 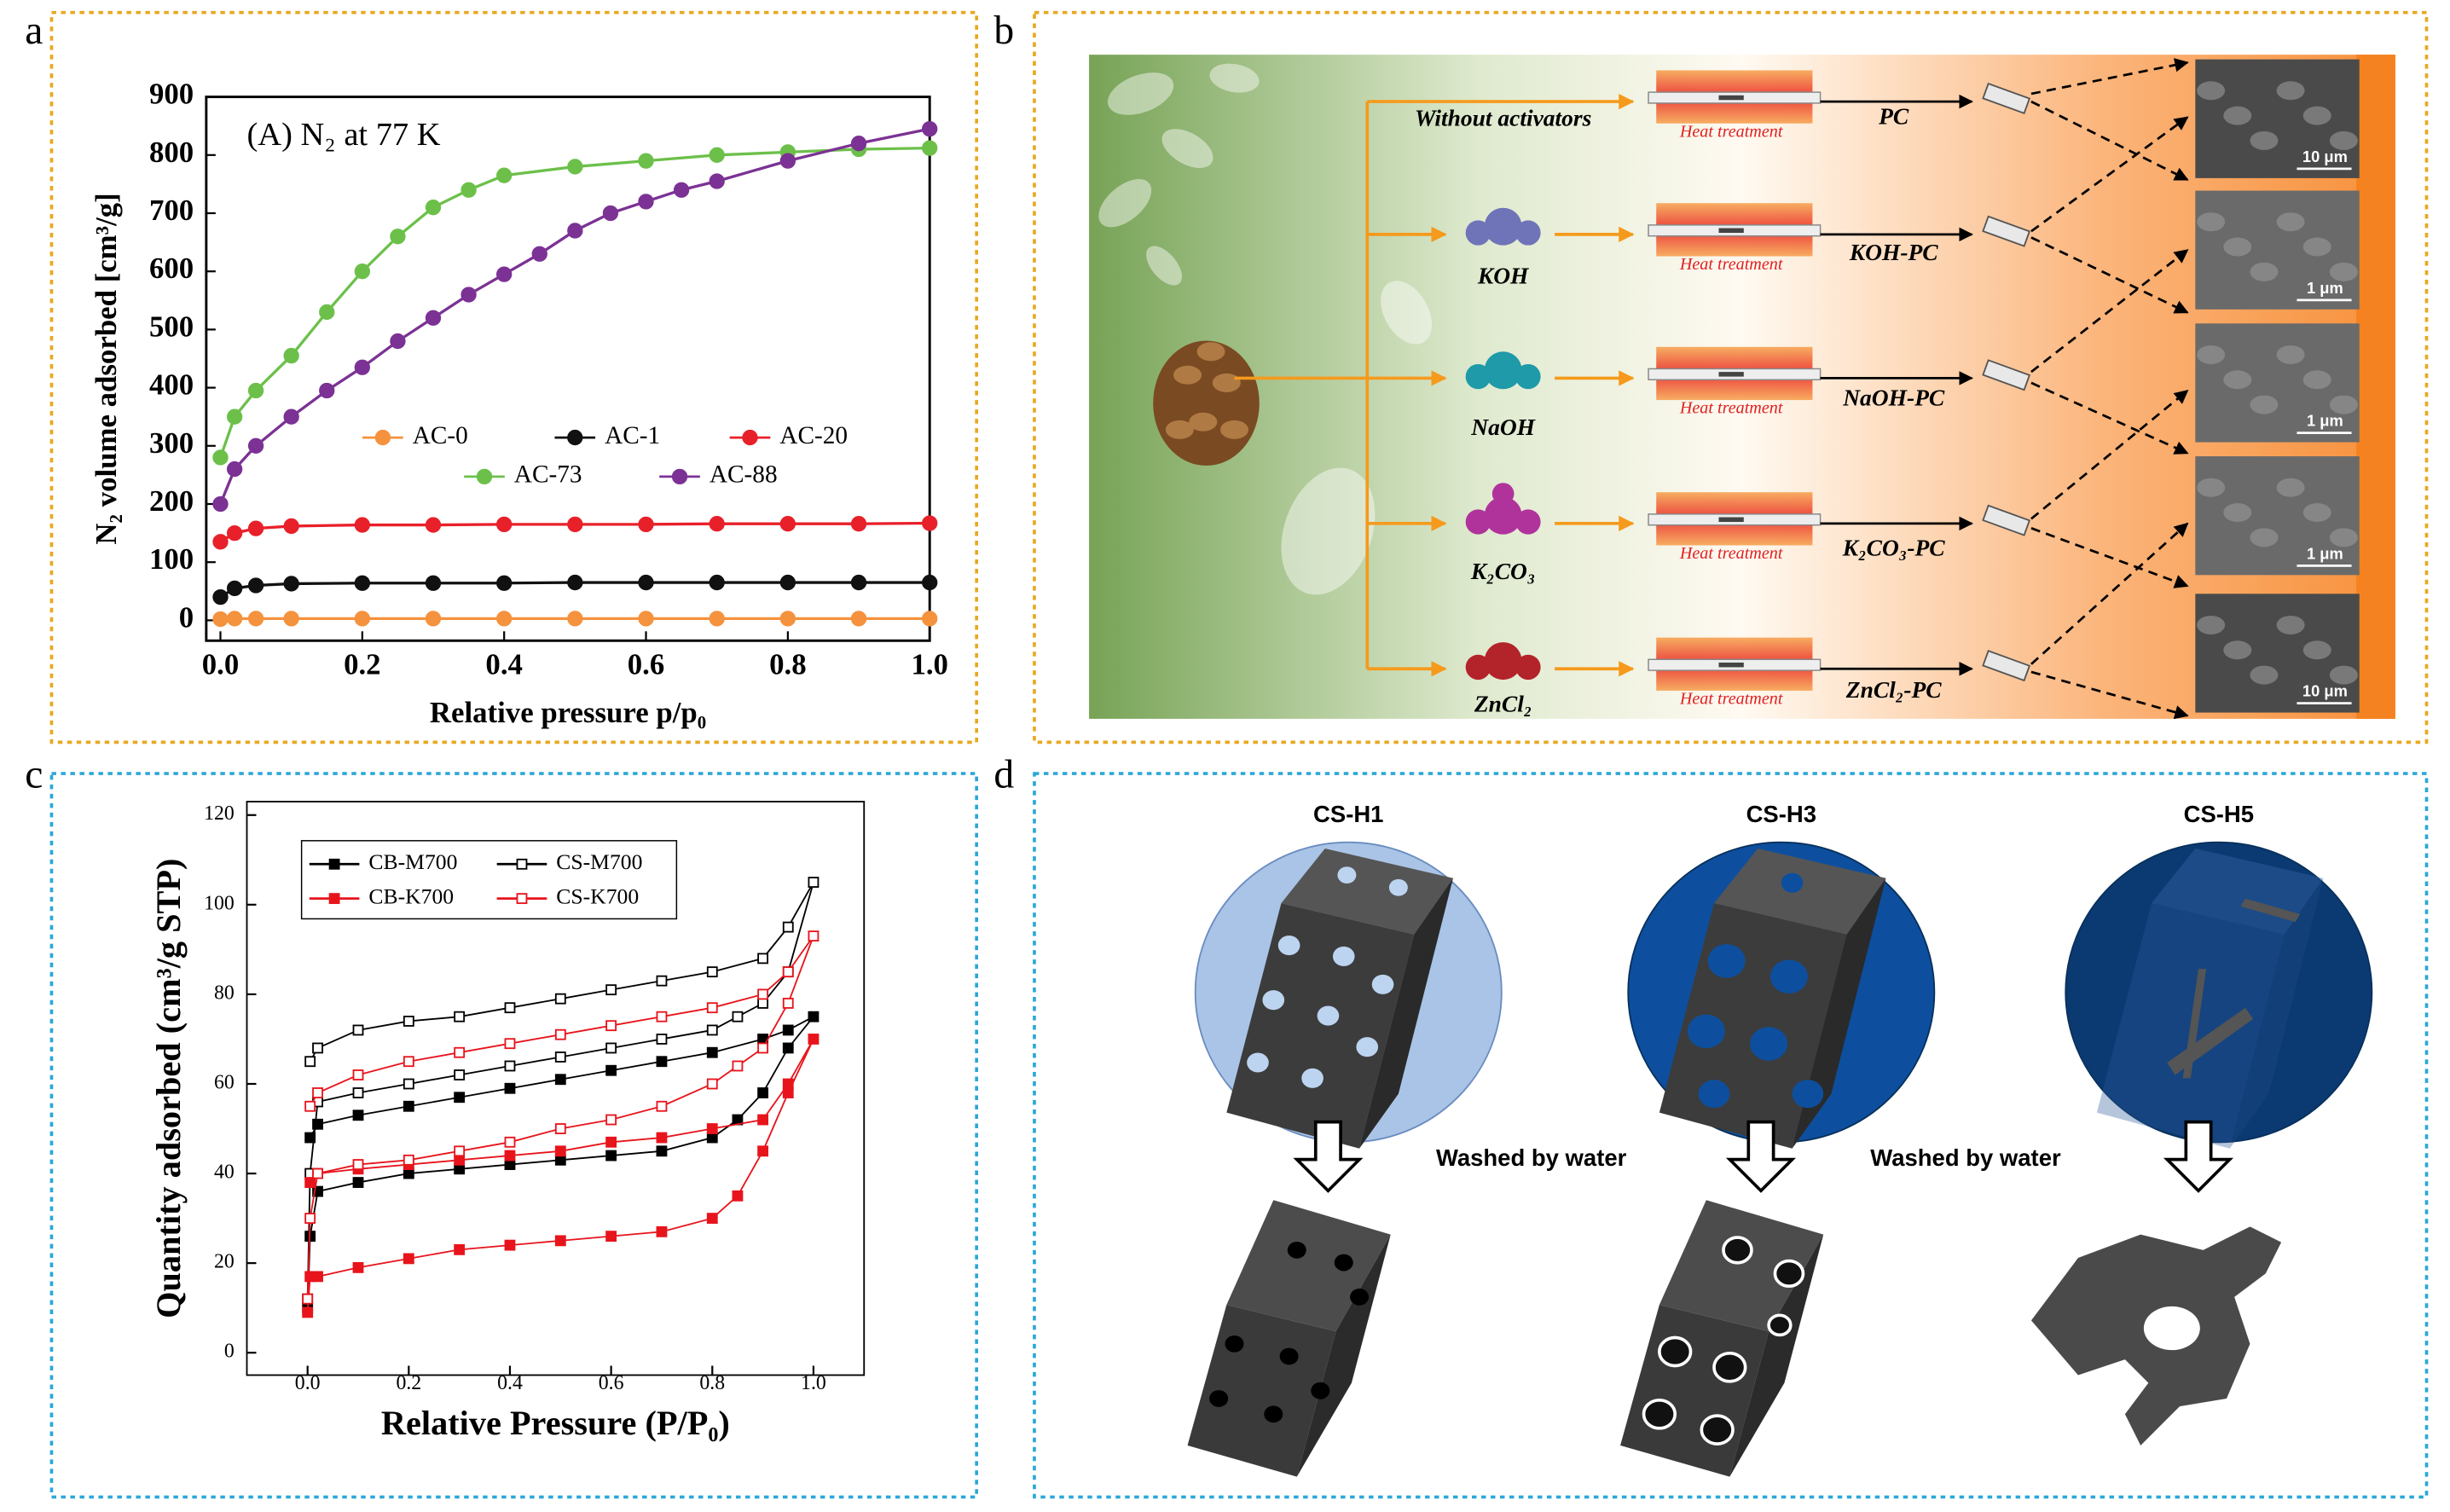 I want to click on panel-label: d, so click(x=1004, y=774).